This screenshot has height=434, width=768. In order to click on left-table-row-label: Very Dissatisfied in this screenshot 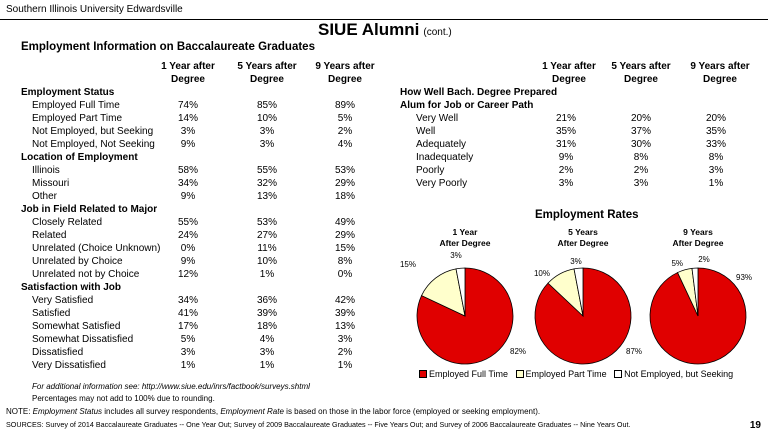, I will do `click(69, 365)`.